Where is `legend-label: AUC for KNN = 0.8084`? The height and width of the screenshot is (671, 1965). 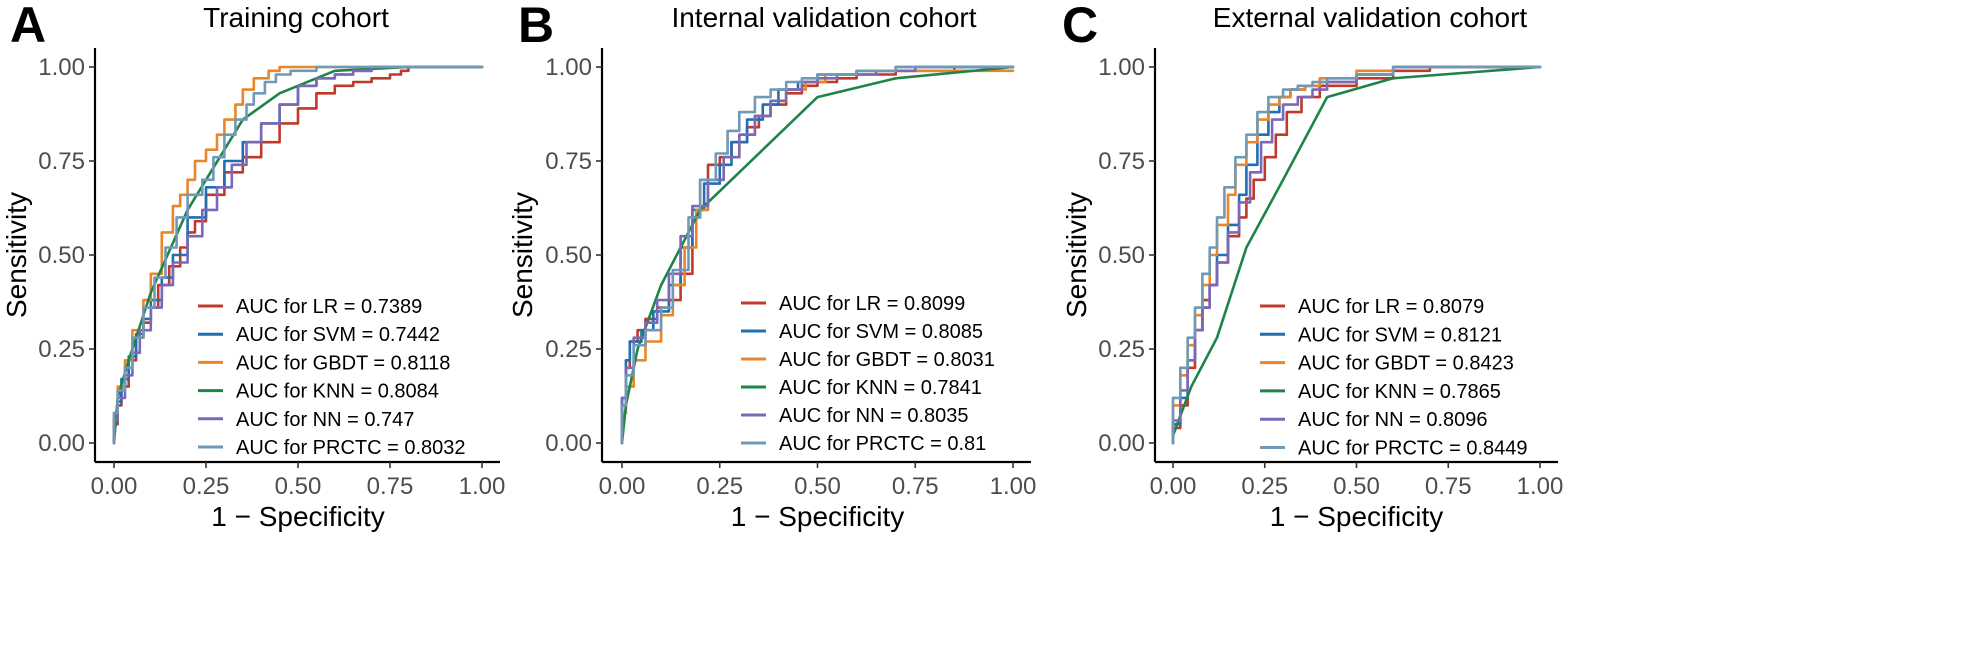 legend-label: AUC for KNN = 0.8084 is located at coordinates (337, 392).